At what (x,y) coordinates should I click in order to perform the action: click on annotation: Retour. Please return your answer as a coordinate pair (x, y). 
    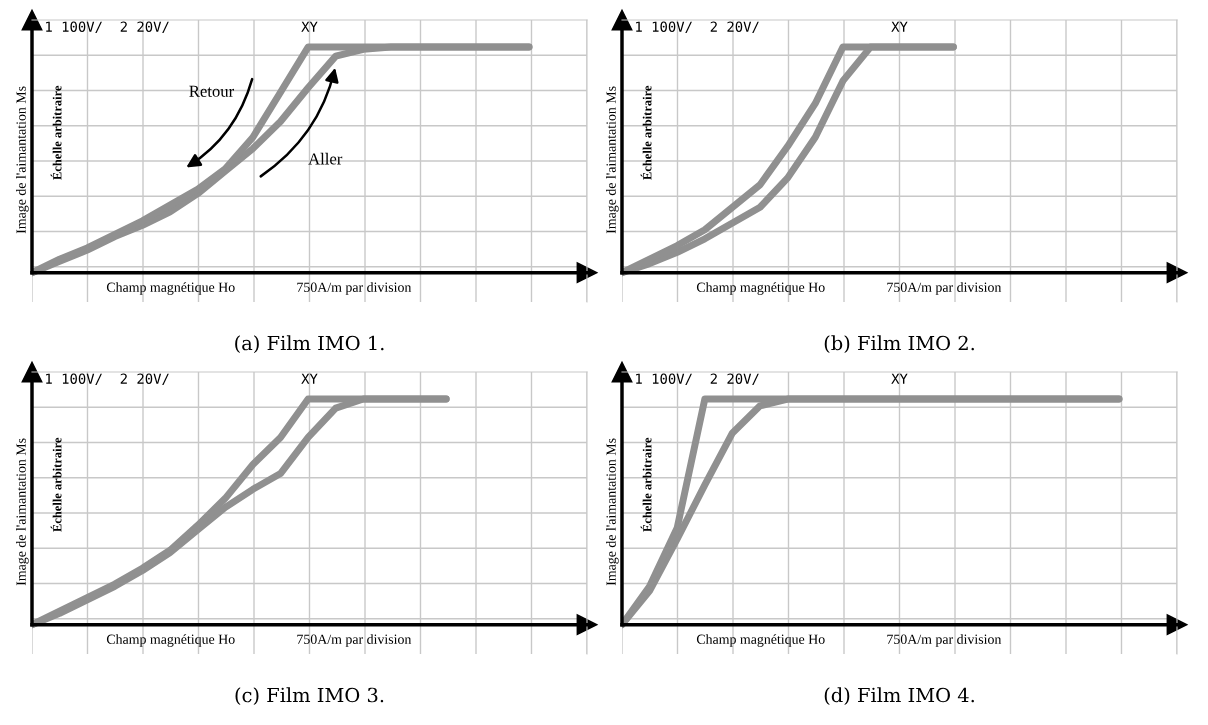
    Looking at the image, I should click on (212, 91).